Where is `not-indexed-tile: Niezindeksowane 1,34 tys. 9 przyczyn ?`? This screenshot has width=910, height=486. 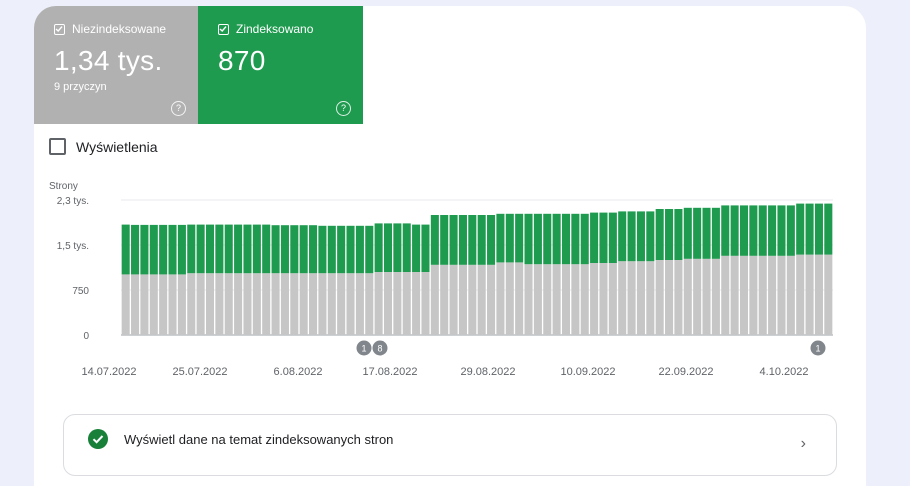 not-indexed-tile: Niezindeksowane 1,34 tys. 9 przyczyn ? is located at coordinates (116, 65).